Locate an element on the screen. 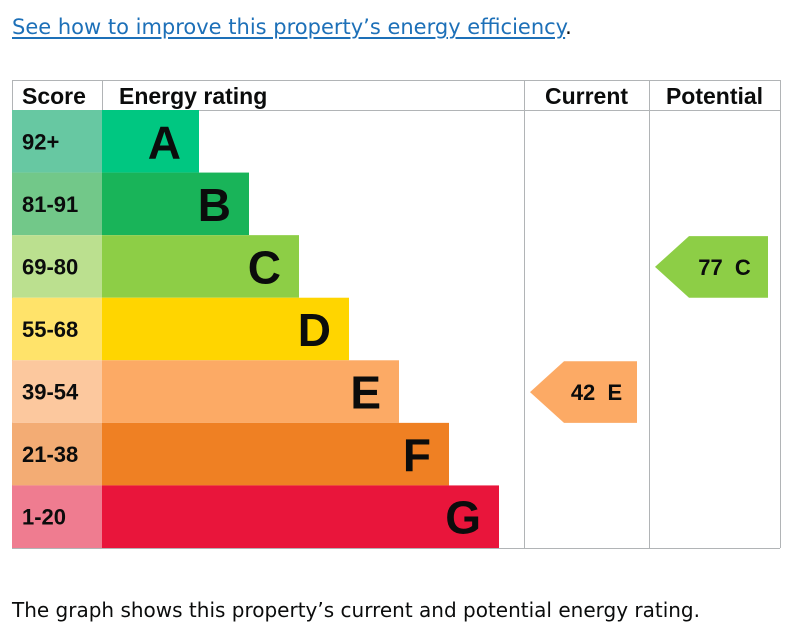 Image resolution: width=790 pixels, height=643 pixels. potential-rating-arrow: 77 C is located at coordinates (711, 267).